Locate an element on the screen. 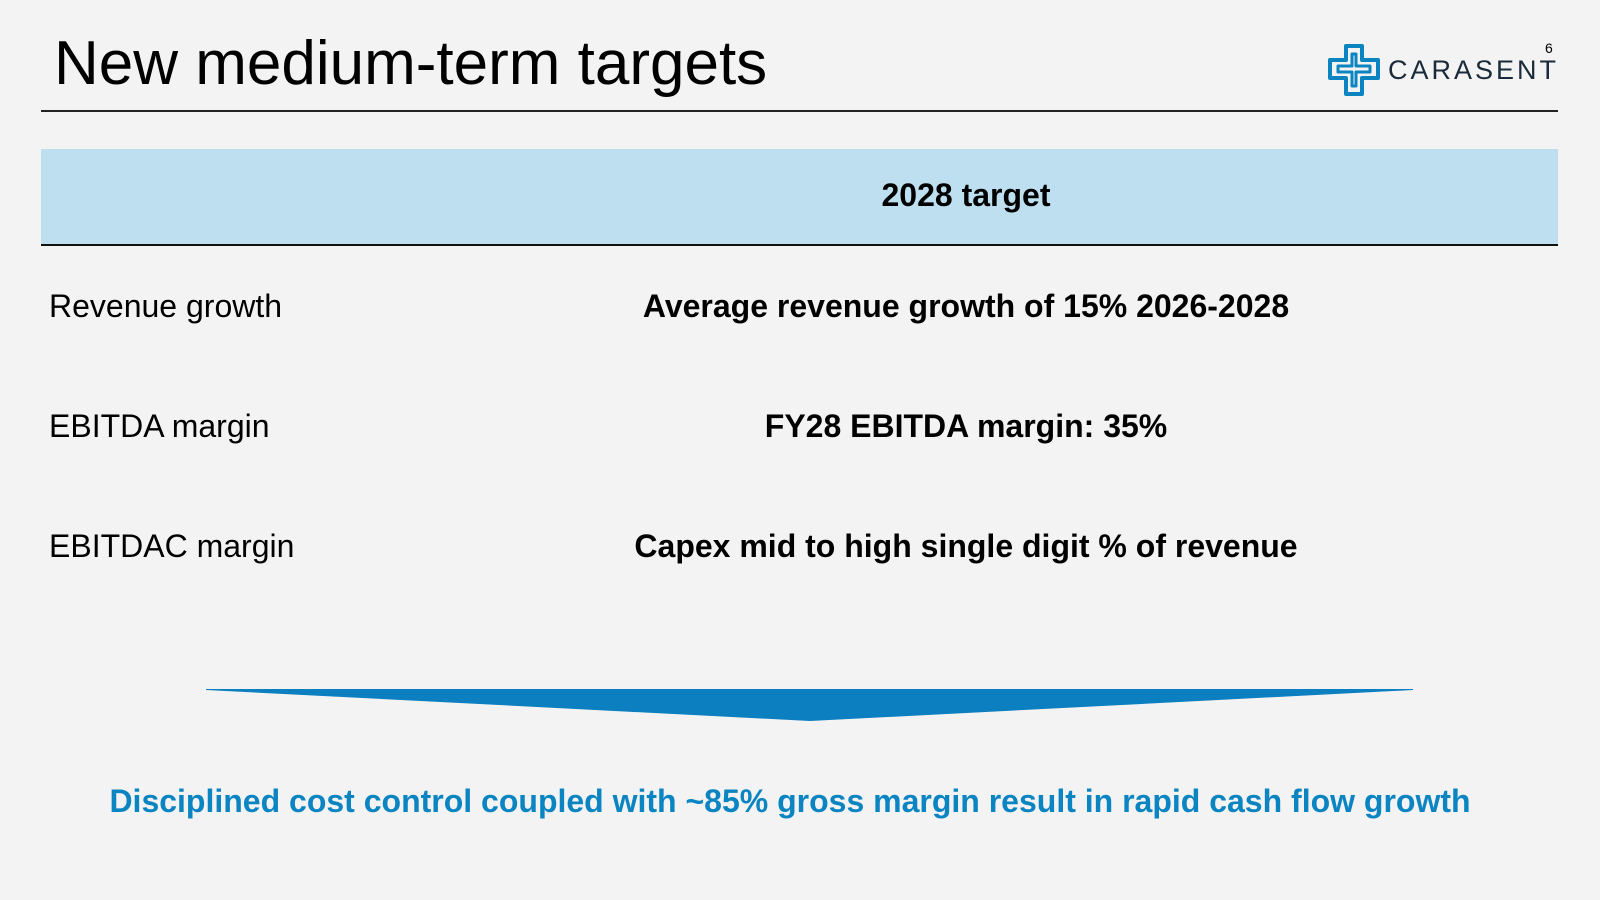 This screenshot has height=900, width=1600. row-label: Revenue growth is located at coordinates (166, 306).